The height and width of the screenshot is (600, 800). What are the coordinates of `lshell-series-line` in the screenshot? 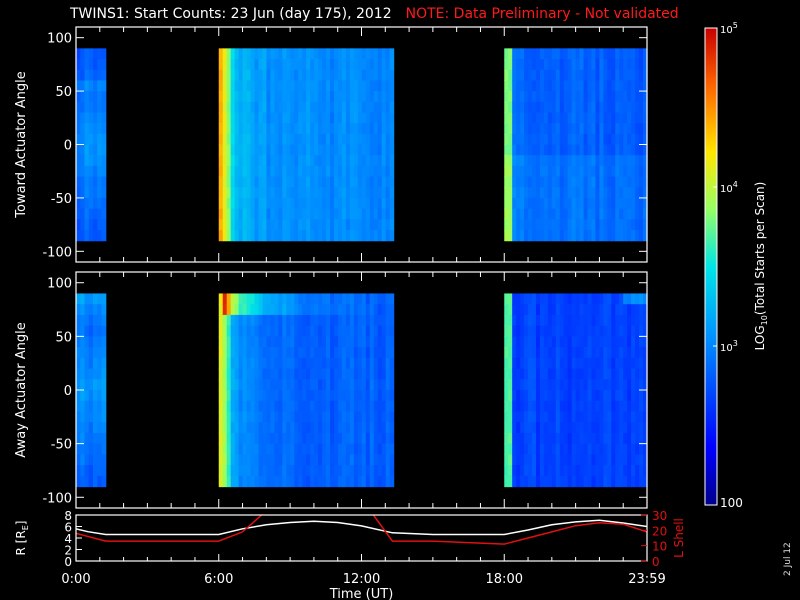 It's located at (361, 530).